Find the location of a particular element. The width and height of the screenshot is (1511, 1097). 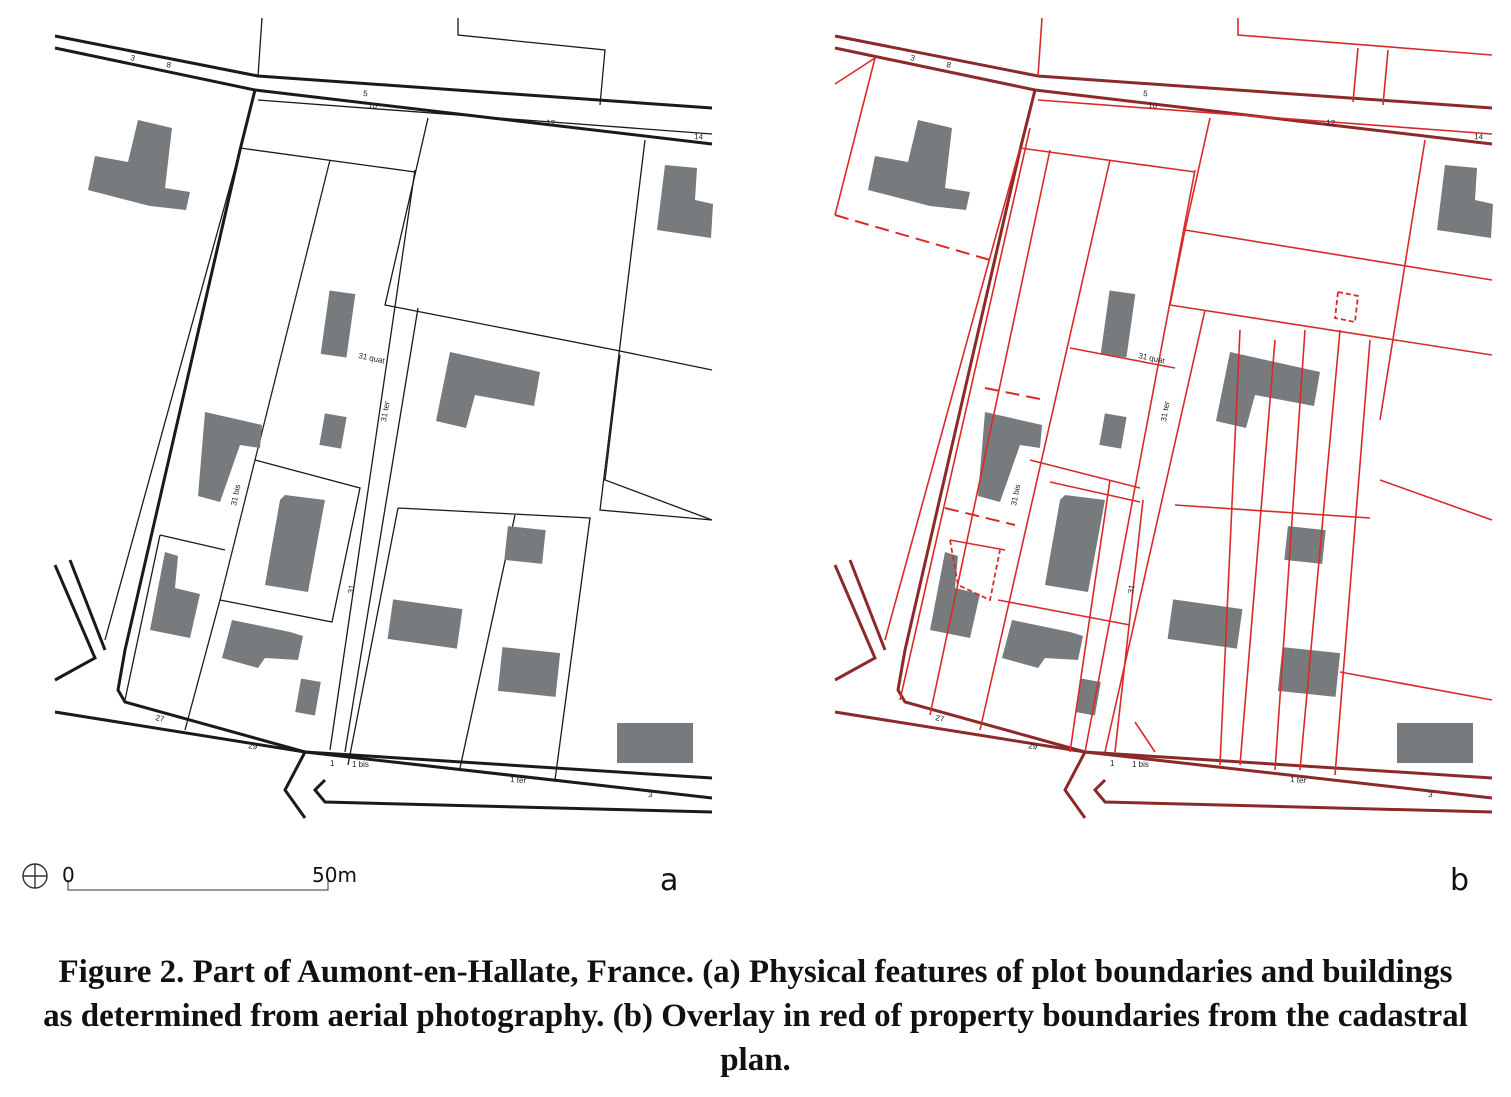

dashed-boundaries is located at coordinates (1096, 408).